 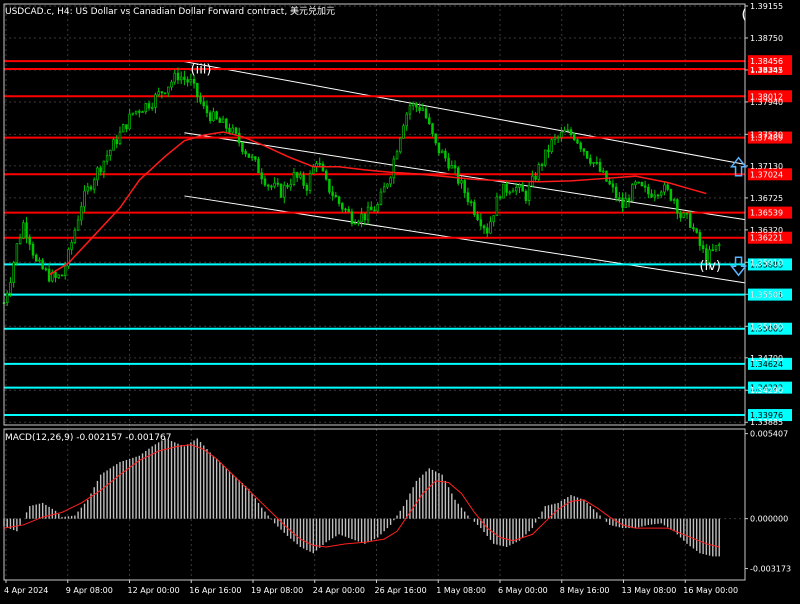 I want to click on wave-label: (, so click(x=743, y=14).